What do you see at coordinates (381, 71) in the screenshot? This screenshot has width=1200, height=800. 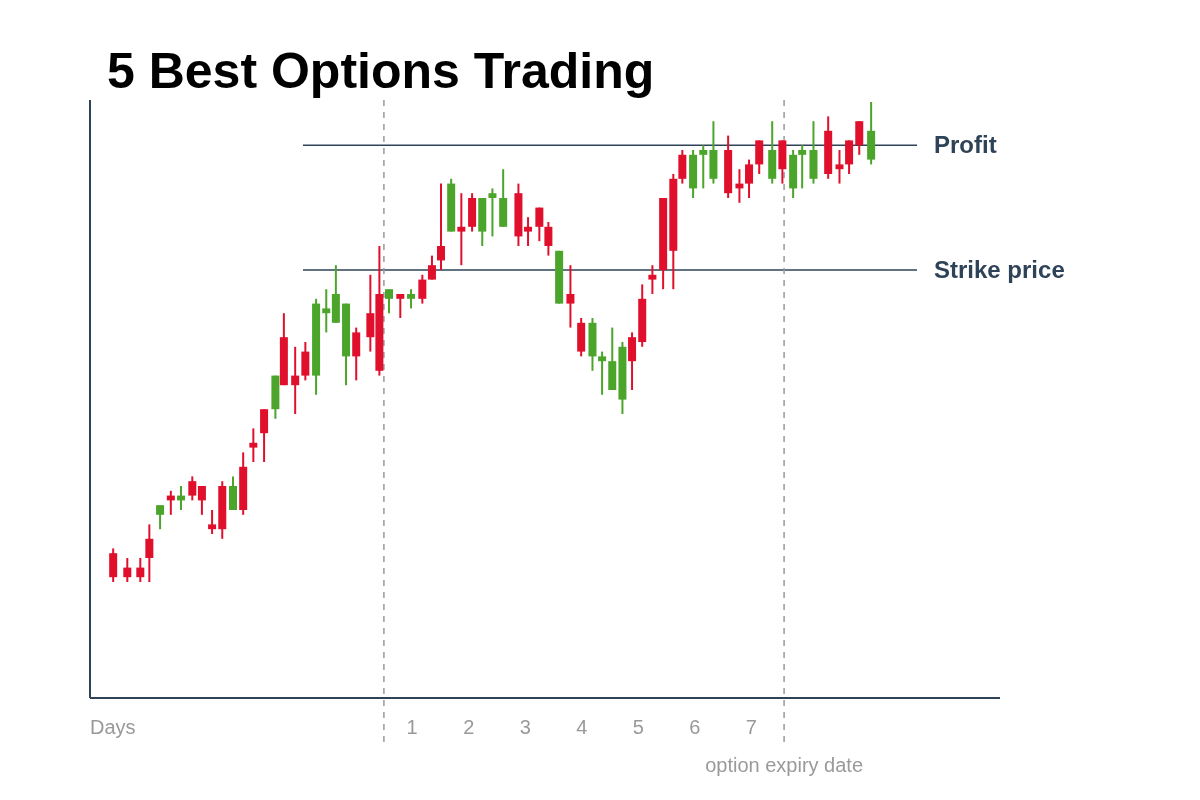 I see `chart-title: 5 Best Options Trading` at bounding box center [381, 71].